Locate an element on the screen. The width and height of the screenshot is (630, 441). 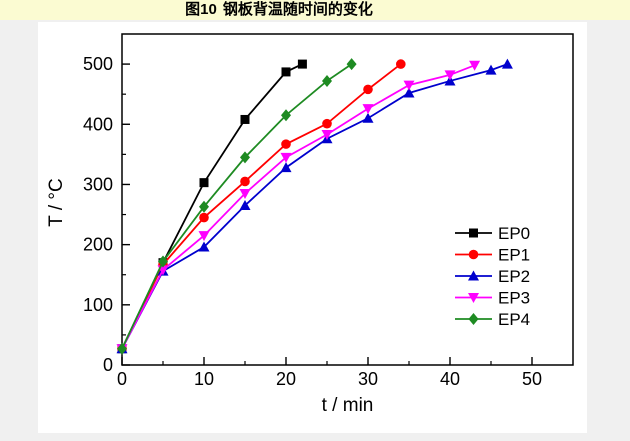
figure-number: 图10 is located at coordinates (201, 9).